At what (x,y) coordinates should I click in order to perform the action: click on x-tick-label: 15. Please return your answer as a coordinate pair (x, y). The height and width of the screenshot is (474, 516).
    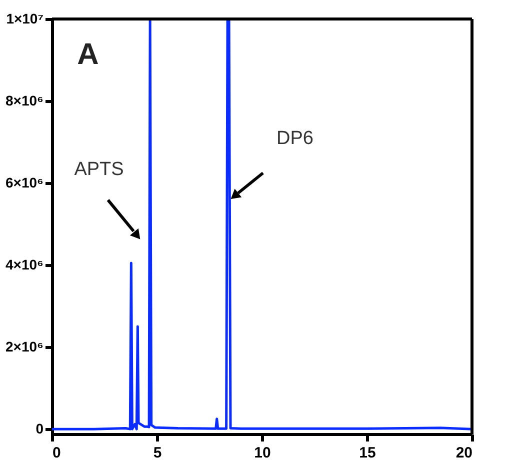
    Looking at the image, I should click on (367, 453).